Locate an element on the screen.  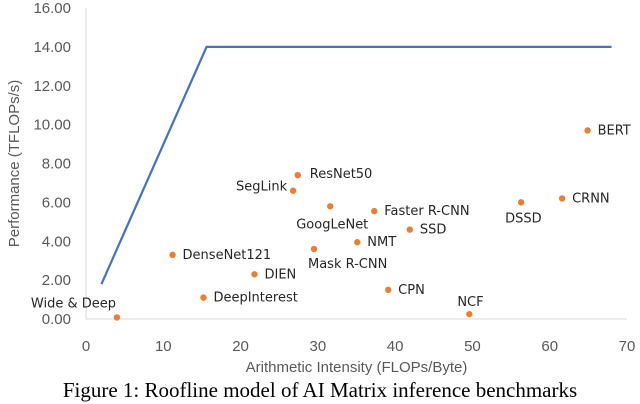
data-point-label: GoogLeNet is located at coordinates (332, 224).